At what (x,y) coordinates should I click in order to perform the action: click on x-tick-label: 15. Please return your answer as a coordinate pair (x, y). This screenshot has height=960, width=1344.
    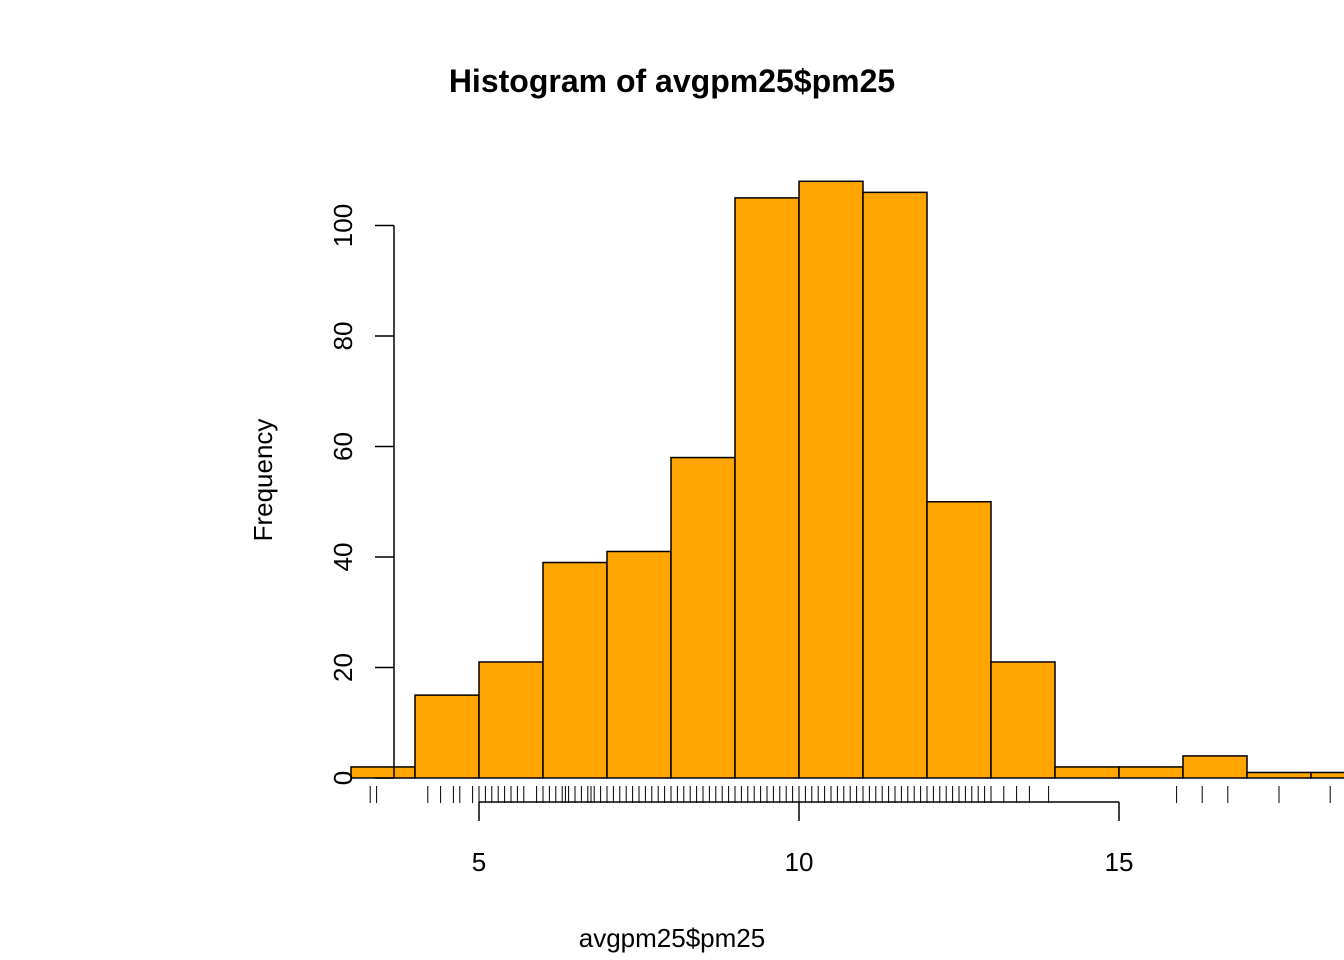
    Looking at the image, I should click on (1119, 862).